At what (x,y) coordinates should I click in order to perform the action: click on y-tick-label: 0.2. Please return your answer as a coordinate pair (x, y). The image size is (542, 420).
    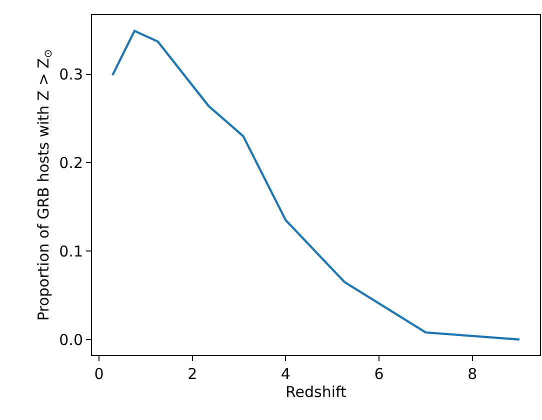
    Looking at the image, I should click on (71, 163).